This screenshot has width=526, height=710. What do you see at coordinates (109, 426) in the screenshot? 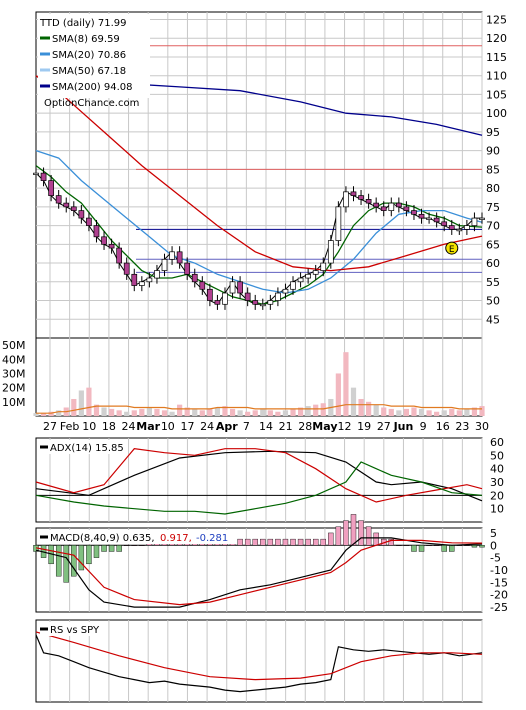
I see `x-tick-label: 18` at bounding box center [109, 426].